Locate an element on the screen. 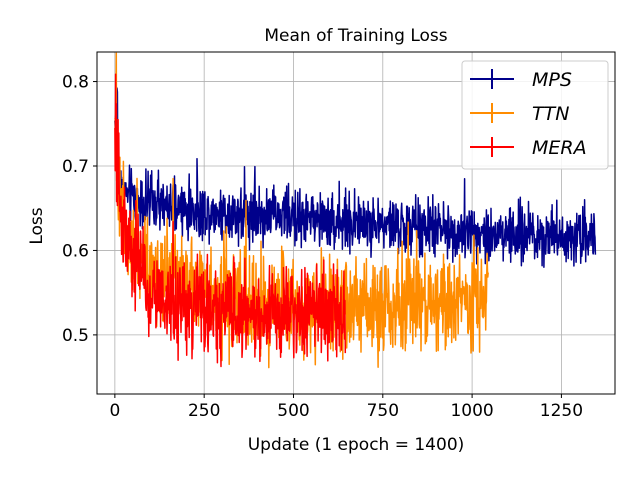  legend-box is located at coordinates (535, 115).